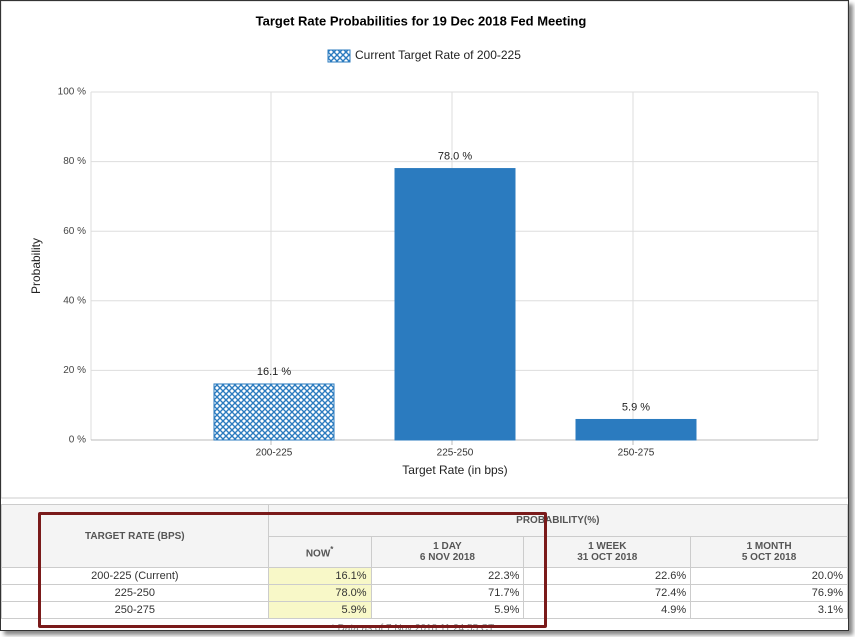 This screenshot has height=637, width=855. I want to click on column-date: 6 NOV 2018, so click(447, 557).